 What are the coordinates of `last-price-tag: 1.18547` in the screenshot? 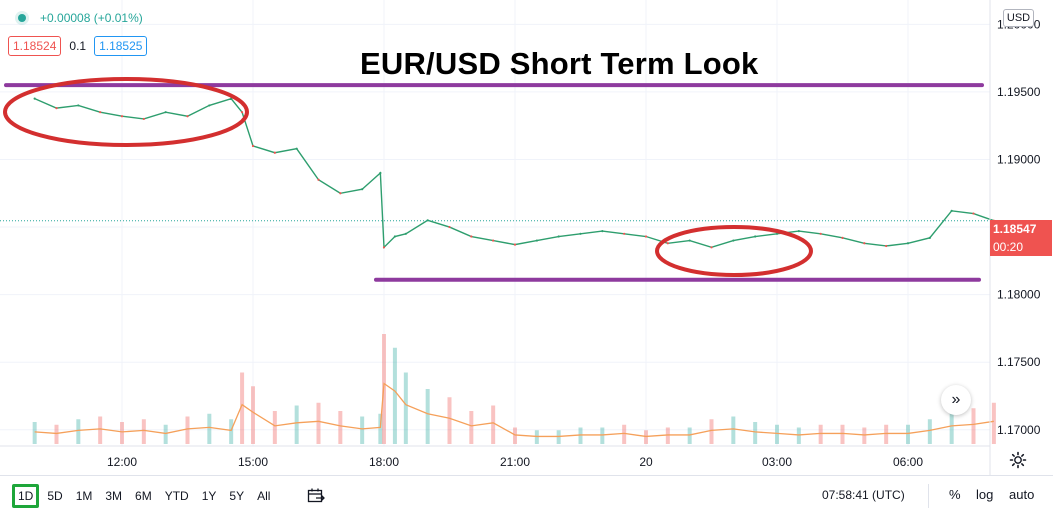 It's located at (1021, 229).